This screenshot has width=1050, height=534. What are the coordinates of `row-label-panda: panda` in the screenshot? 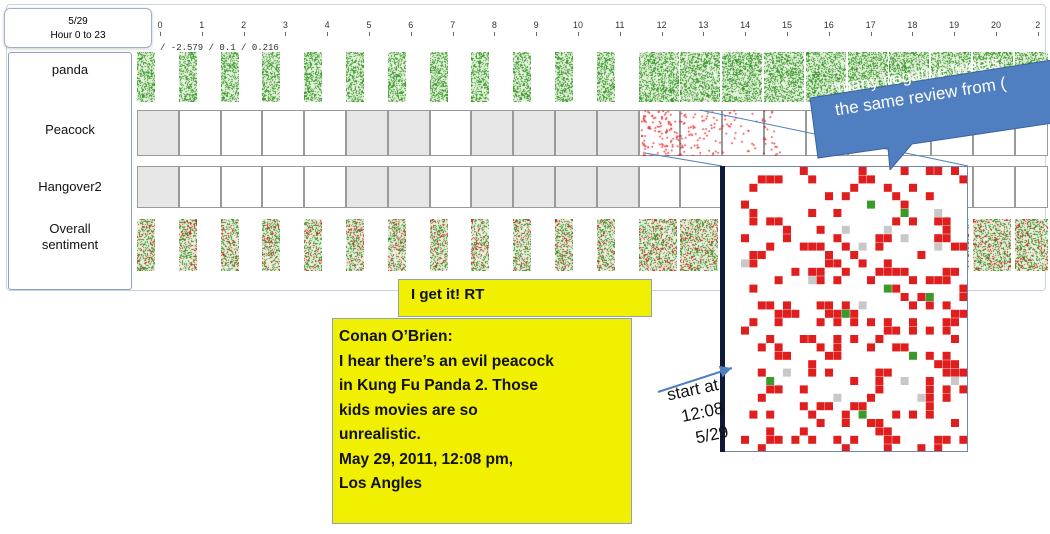 It's located at (70, 69).